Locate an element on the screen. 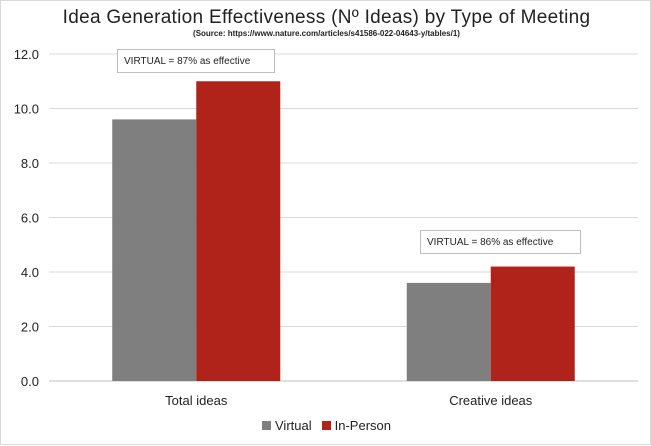 The image size is (651, 446). legend-item-virtual: Virtual is located at coordinates (287, 425).